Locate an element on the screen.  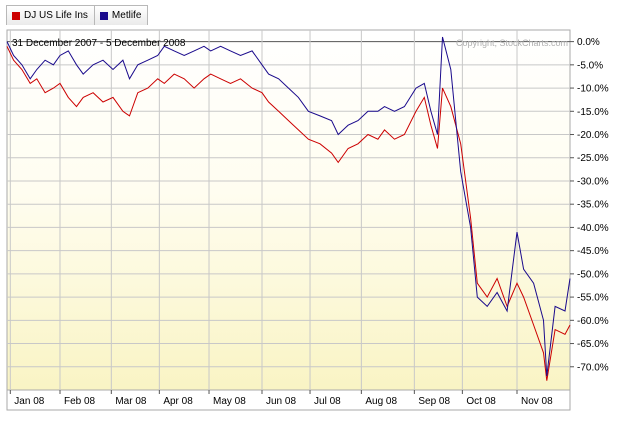
x-tick-label: Nov 08 is located at coordinates (537, 401).